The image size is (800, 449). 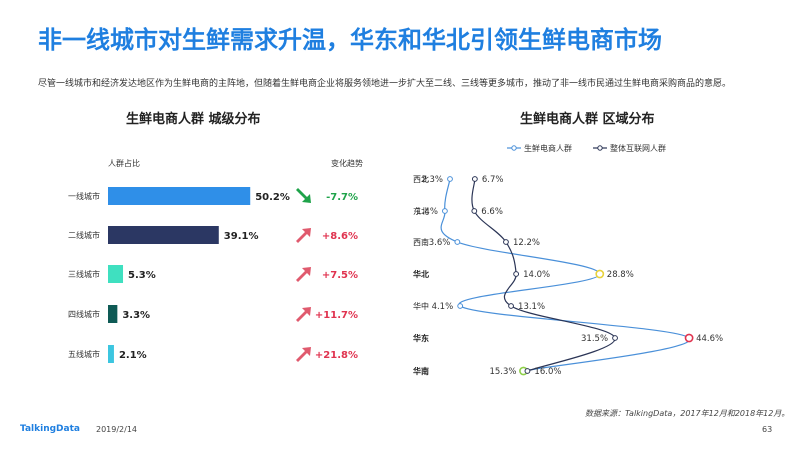 What do you see at coordinates (687, 413) in the screenshot?
I see `data-source: 数据来源：TalkingData，2017年12月和2018年12月。` at bounding box center [687, 413].